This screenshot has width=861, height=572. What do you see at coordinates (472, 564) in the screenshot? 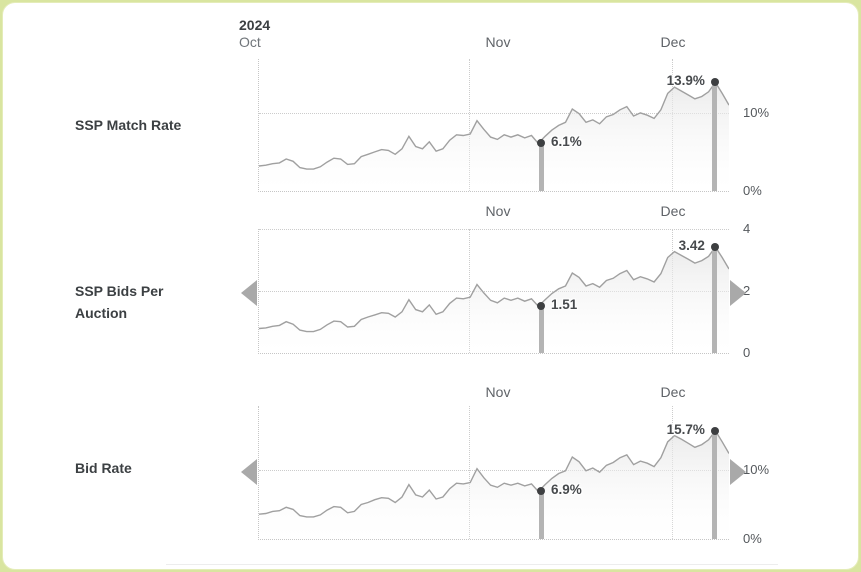
I see `bottom-divider` at bounding box center [472, 564].